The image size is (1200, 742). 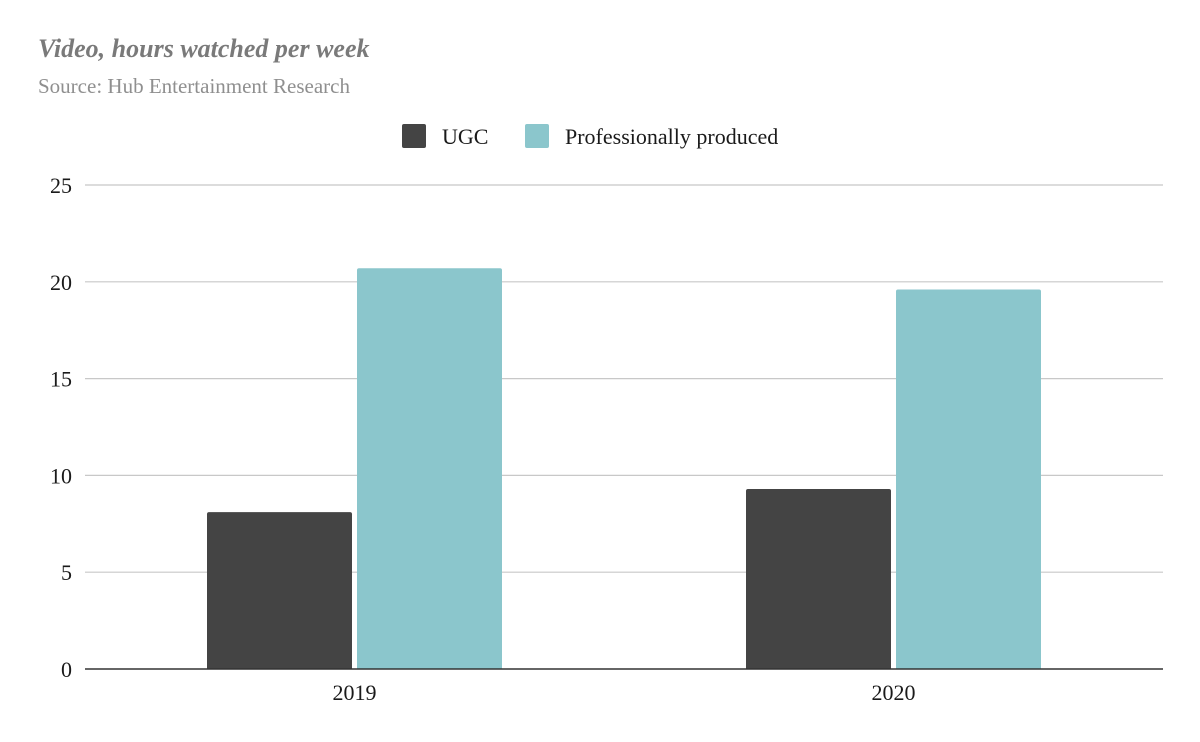 I want to click on bar-professionally-produced-2019, so click(x=429, y=468).